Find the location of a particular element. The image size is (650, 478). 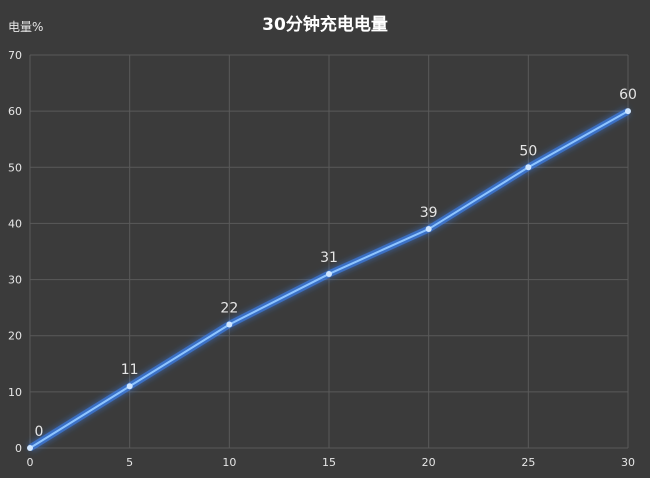

x-tick-label: 20 is located at coordinates (429, 462).